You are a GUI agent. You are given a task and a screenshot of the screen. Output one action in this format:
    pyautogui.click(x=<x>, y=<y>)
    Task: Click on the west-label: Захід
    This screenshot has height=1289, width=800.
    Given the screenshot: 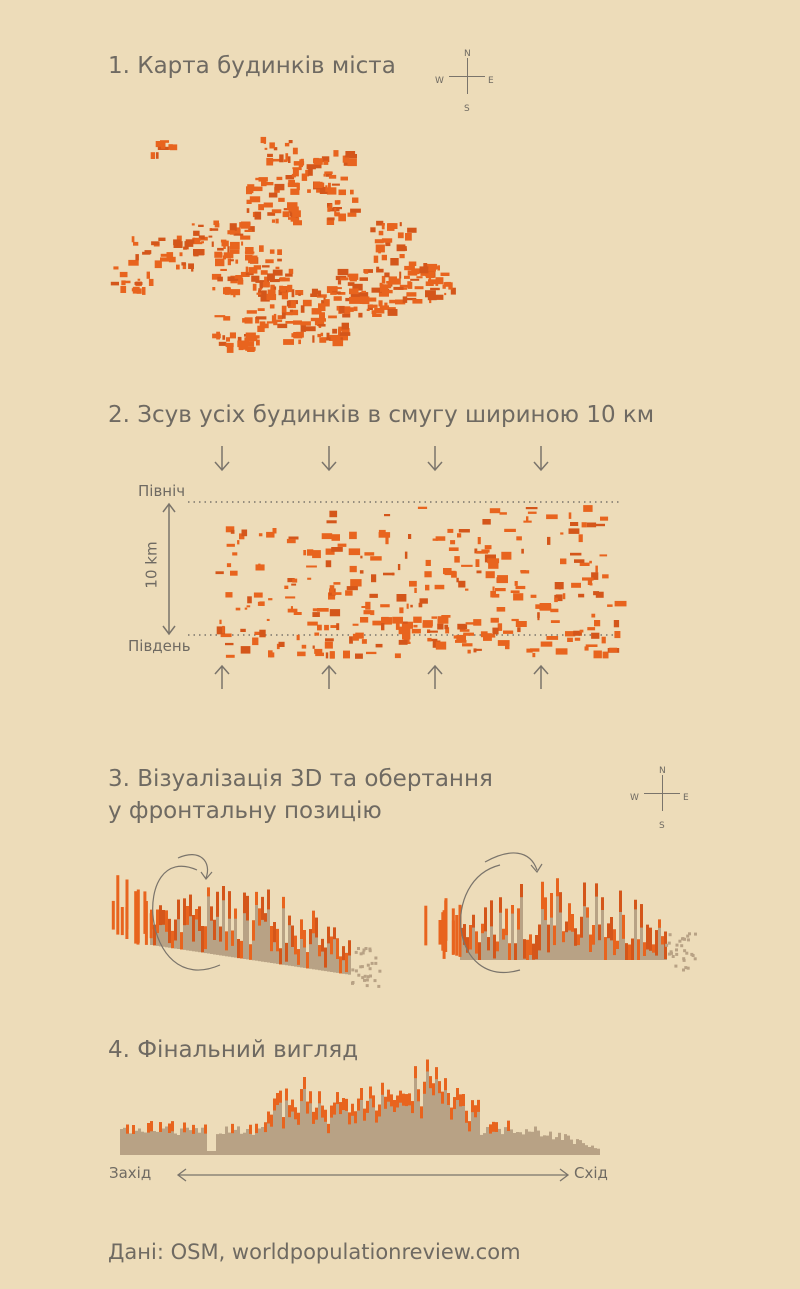 What is the action you would take?
    pyautogui.click(x=130, y=1173)
    